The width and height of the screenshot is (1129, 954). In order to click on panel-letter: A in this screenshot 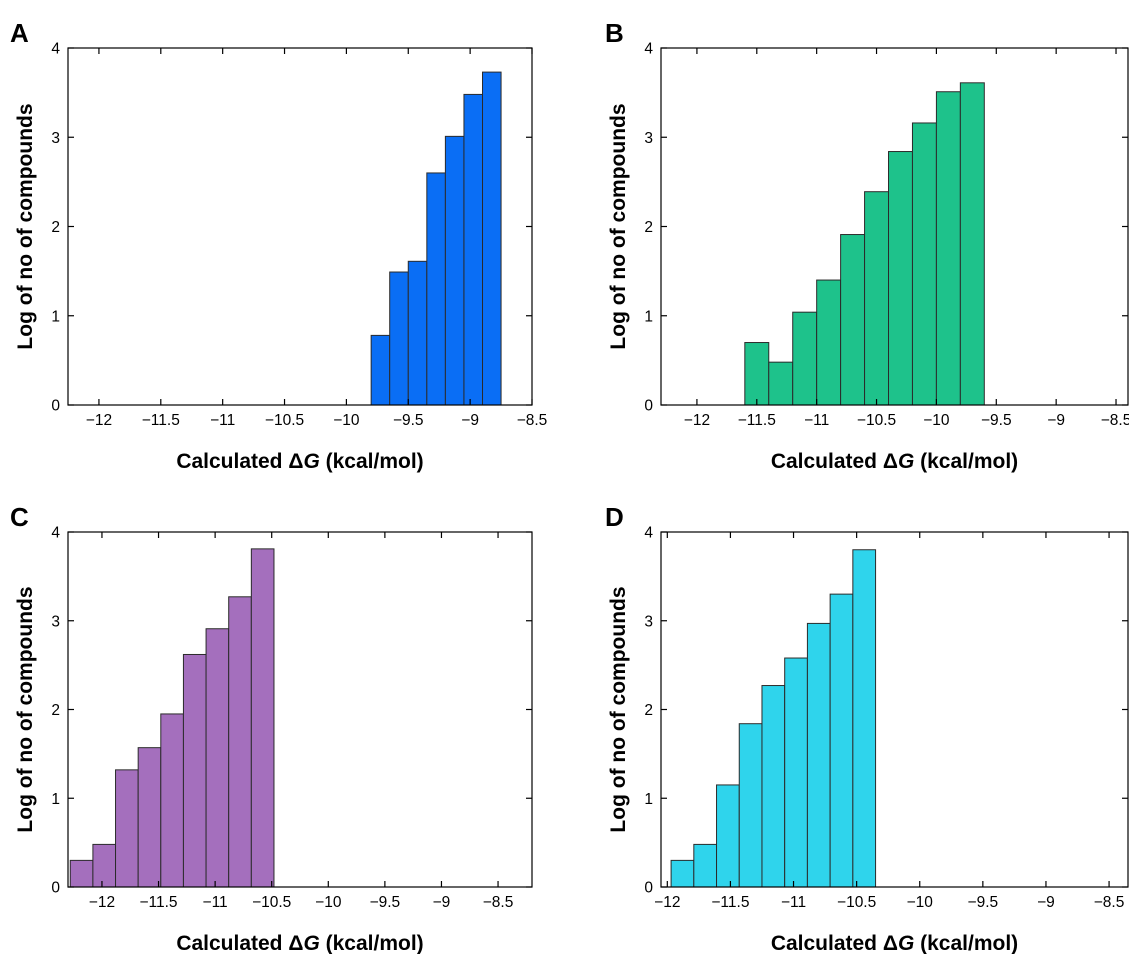, I will do `click(19, 33)`.